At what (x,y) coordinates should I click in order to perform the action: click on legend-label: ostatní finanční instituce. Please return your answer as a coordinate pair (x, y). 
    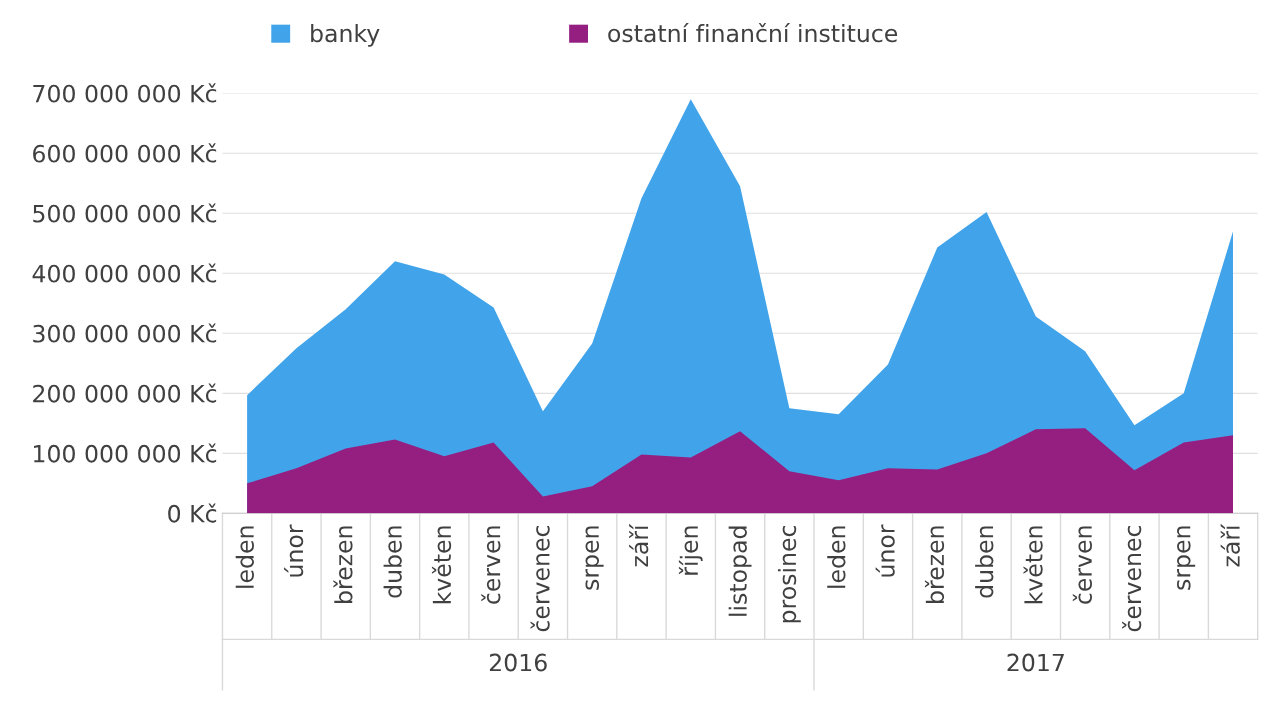
    Looking at the image, I should click on (753, 33).